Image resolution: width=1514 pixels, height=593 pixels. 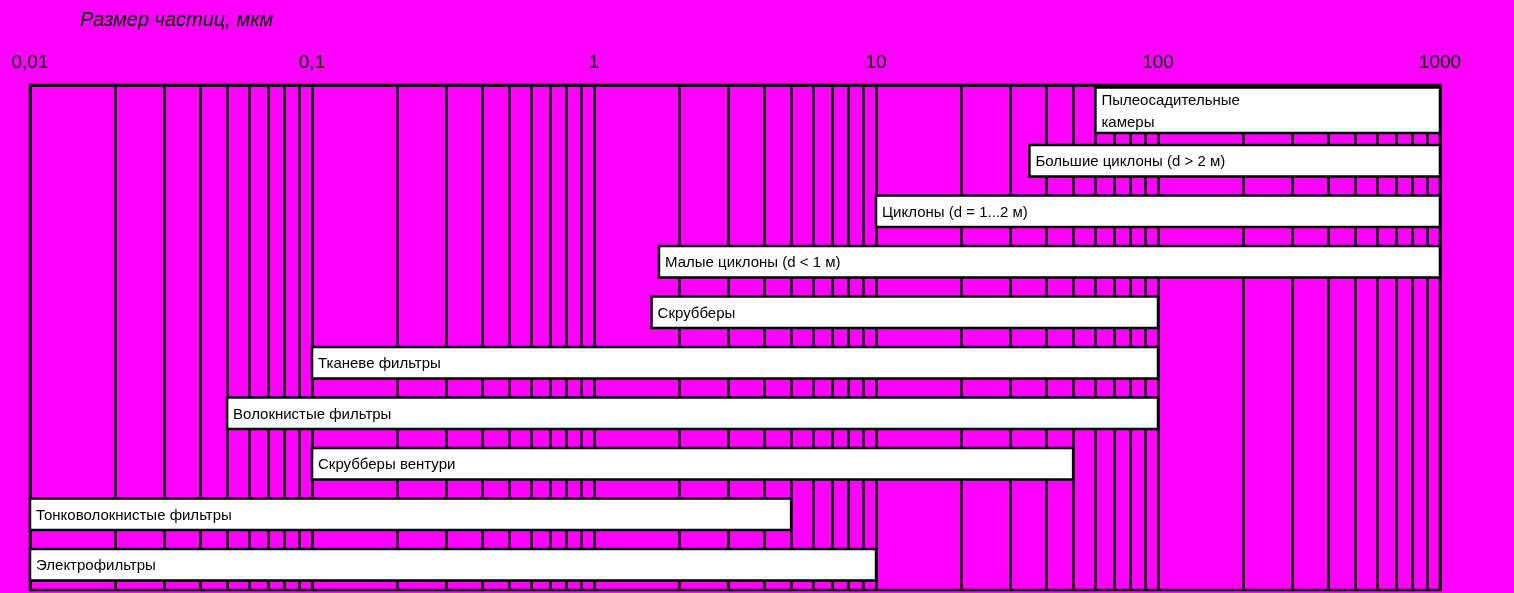 What do you see at coordinates (876, 61) in the screenshot?
I see `x-tick-label: 10` at bounding box center [876, 61].